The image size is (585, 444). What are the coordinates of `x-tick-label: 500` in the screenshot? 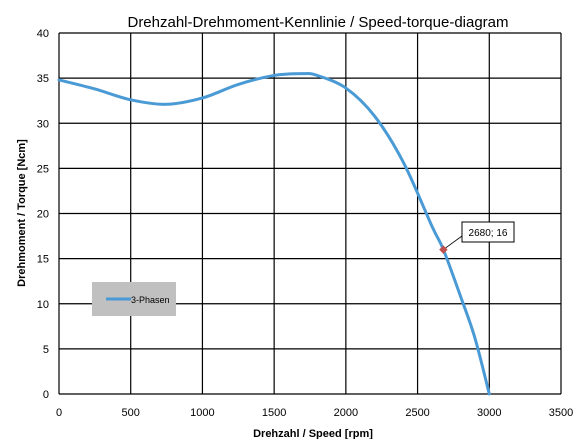 It's located at (131, 413).